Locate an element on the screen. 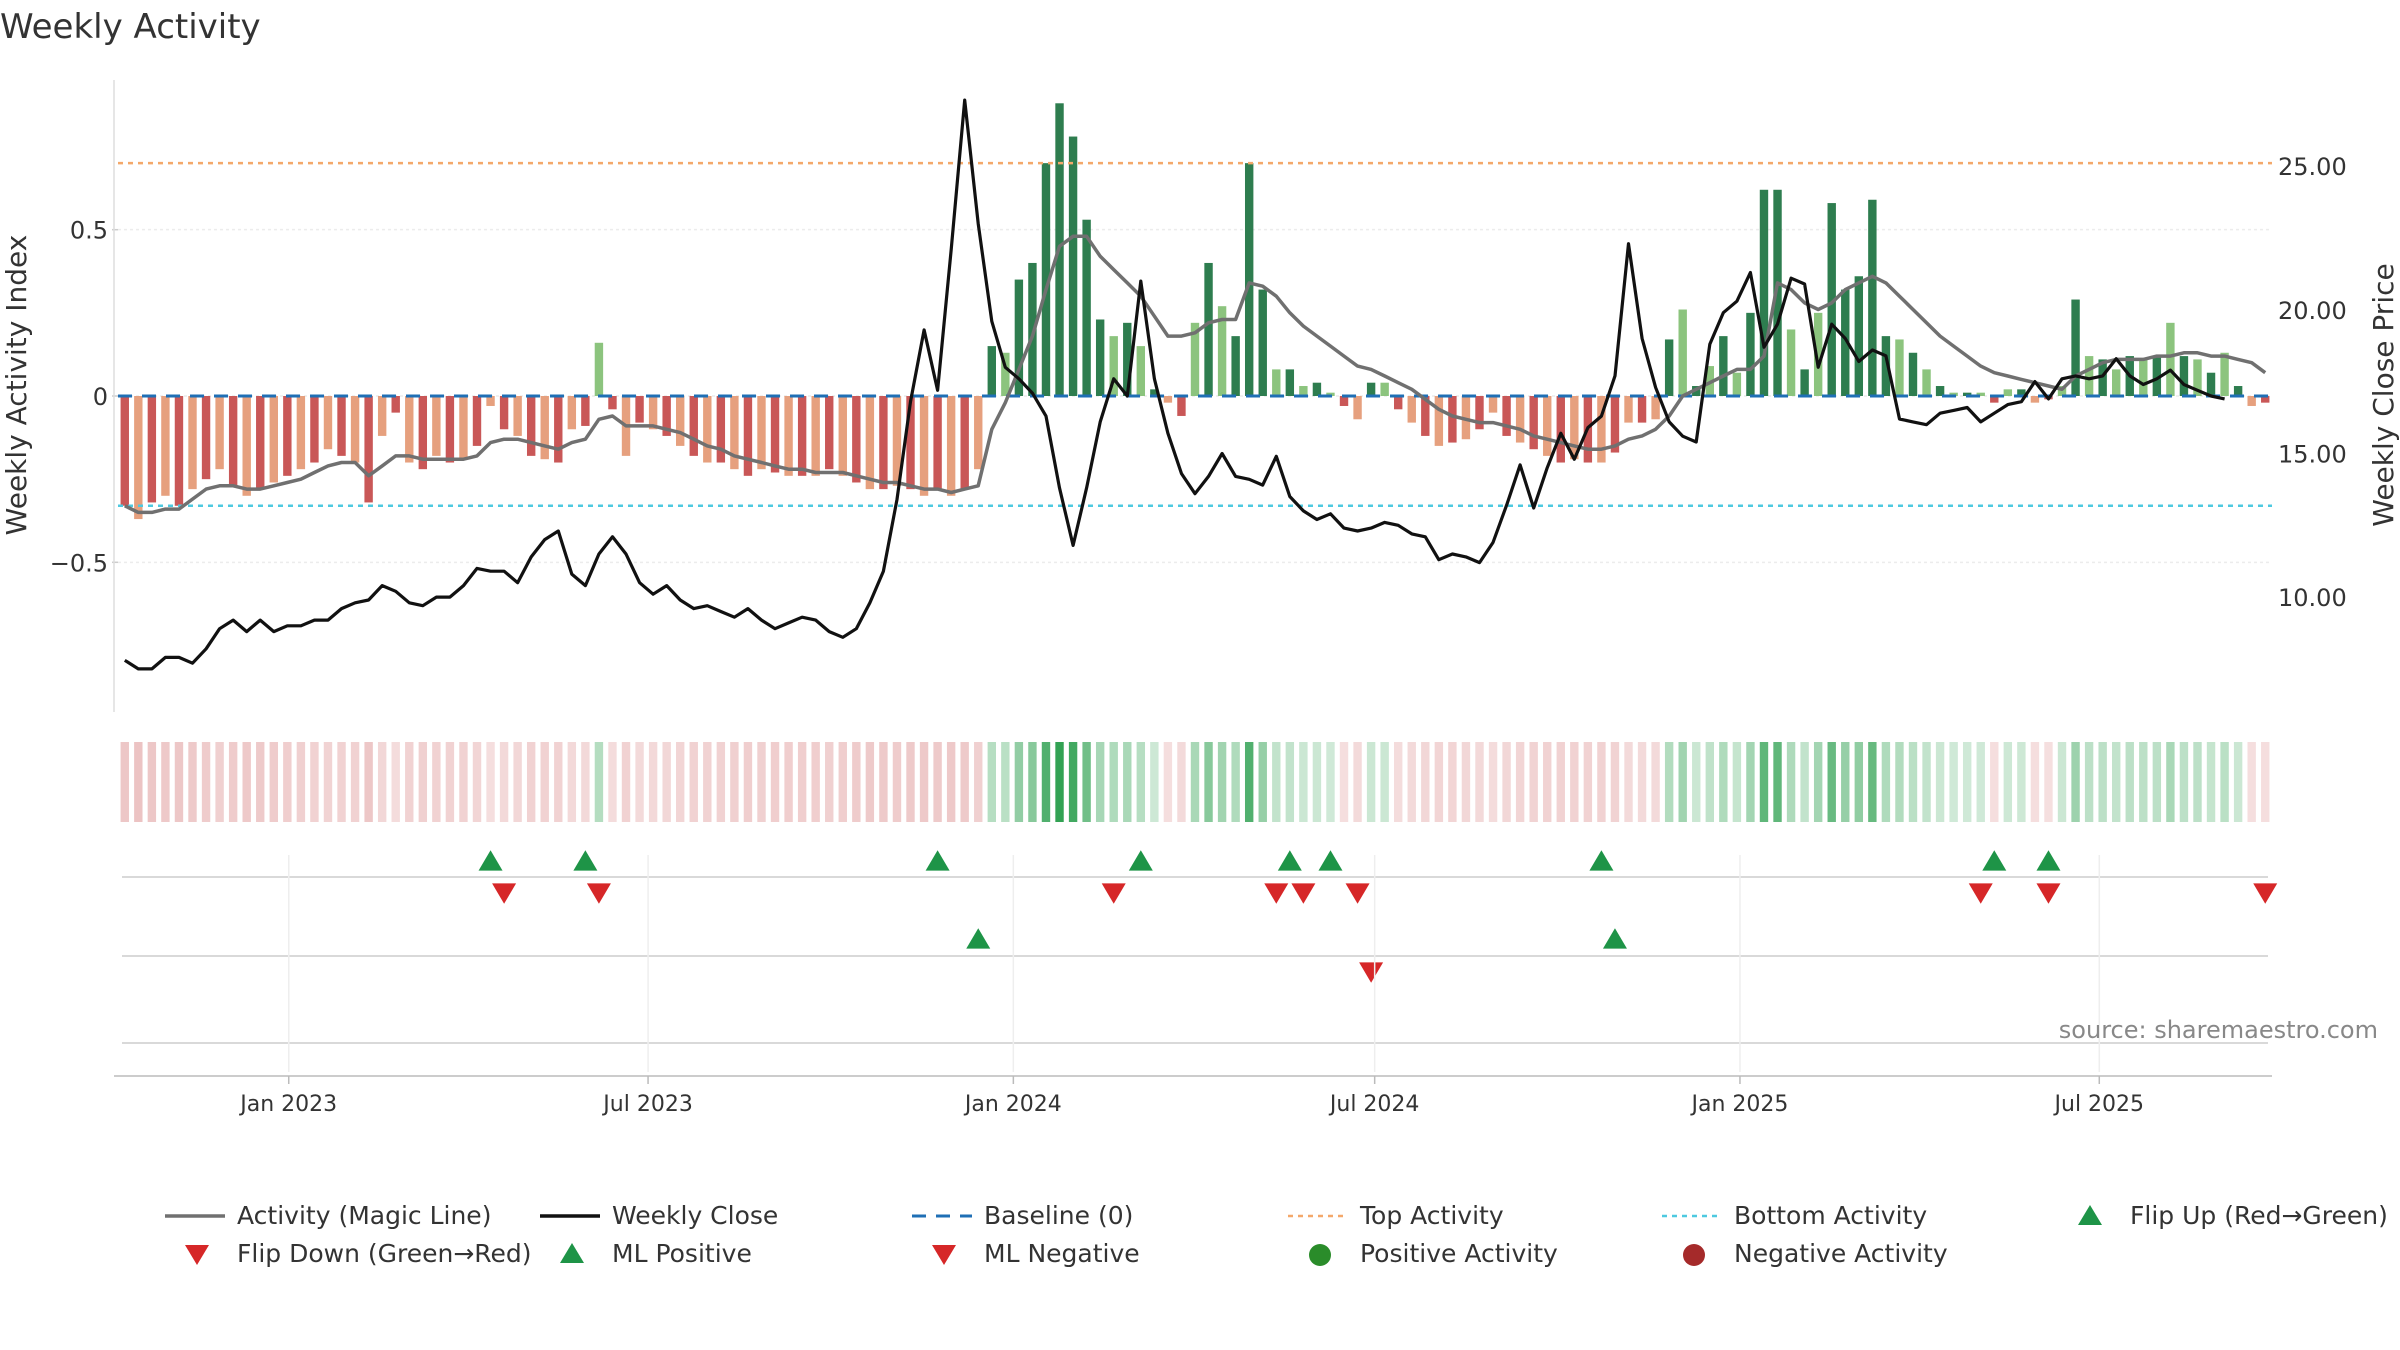 The image size is (2400, 1350). chart-title: Weekly Activity is located at coordinates (130, 27).